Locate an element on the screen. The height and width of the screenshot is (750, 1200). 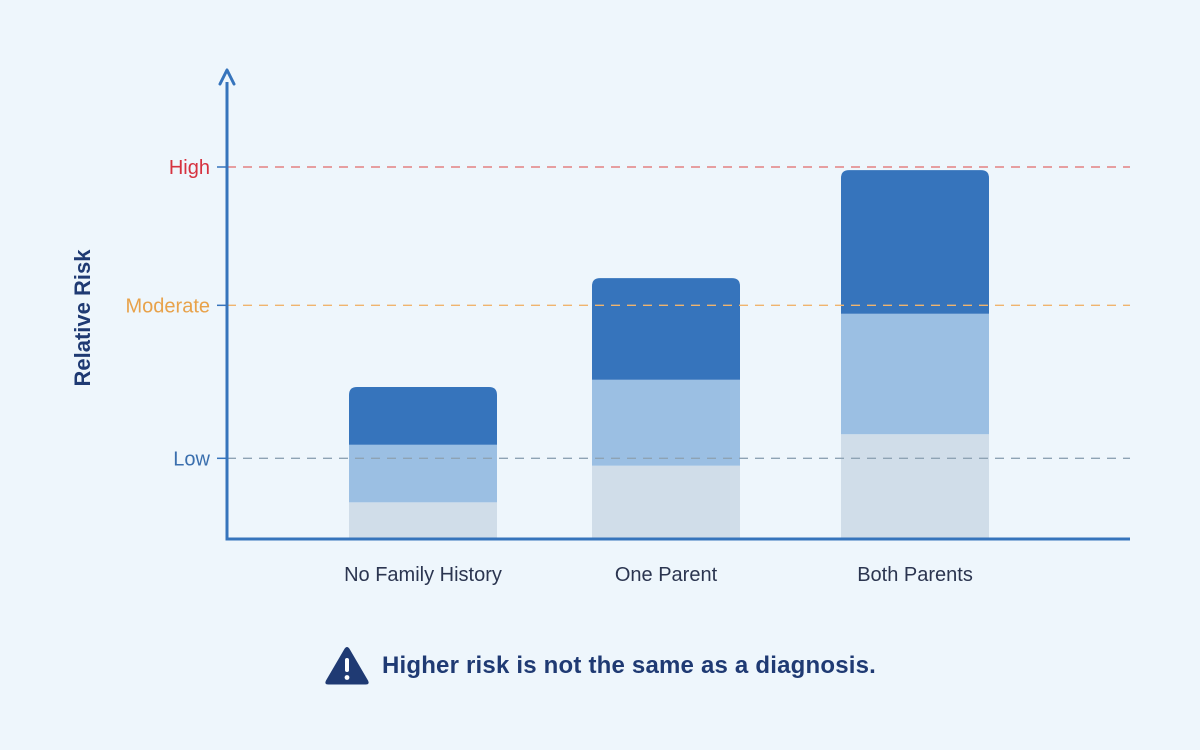
level-label: Moderate is located at coordinates (168, 306).